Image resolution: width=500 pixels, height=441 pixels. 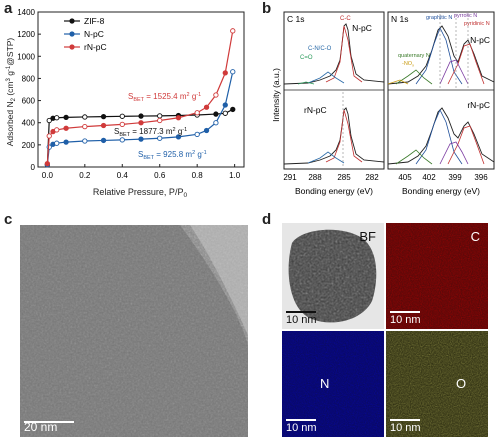 I want to click on y-axis-ticks: 0 200 400 600 800 1000 1200 1400, so click(x=29, y=90).